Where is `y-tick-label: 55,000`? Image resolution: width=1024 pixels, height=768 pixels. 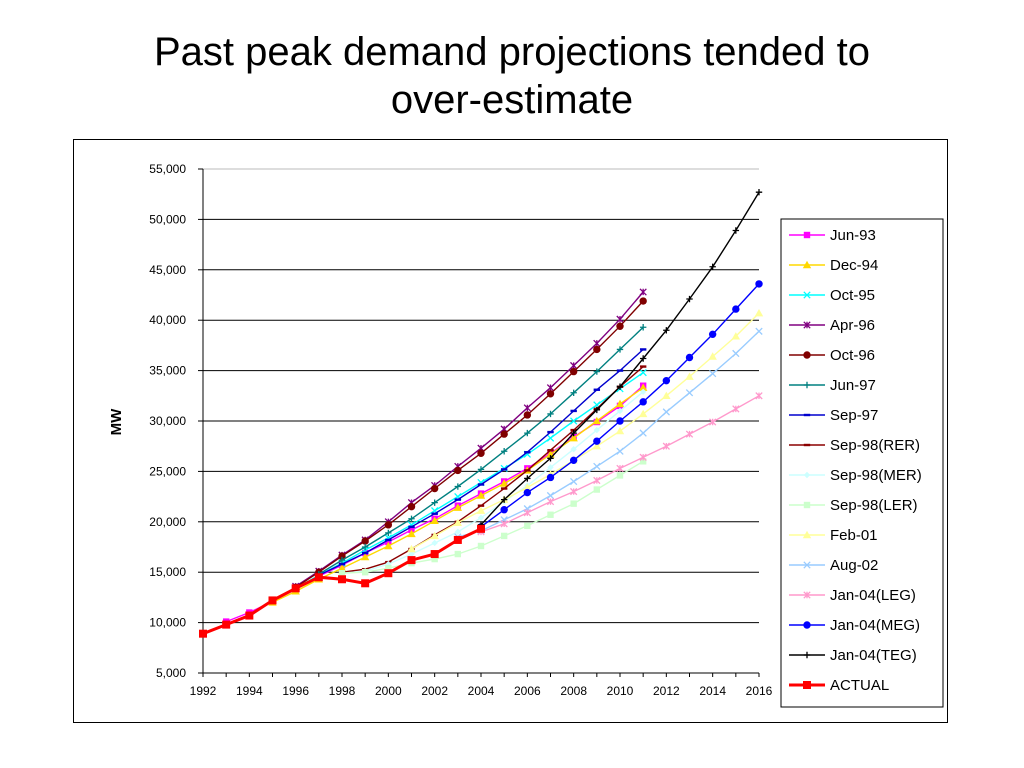
y-tick-label: 55,000 is located at coordinates (167, 169).